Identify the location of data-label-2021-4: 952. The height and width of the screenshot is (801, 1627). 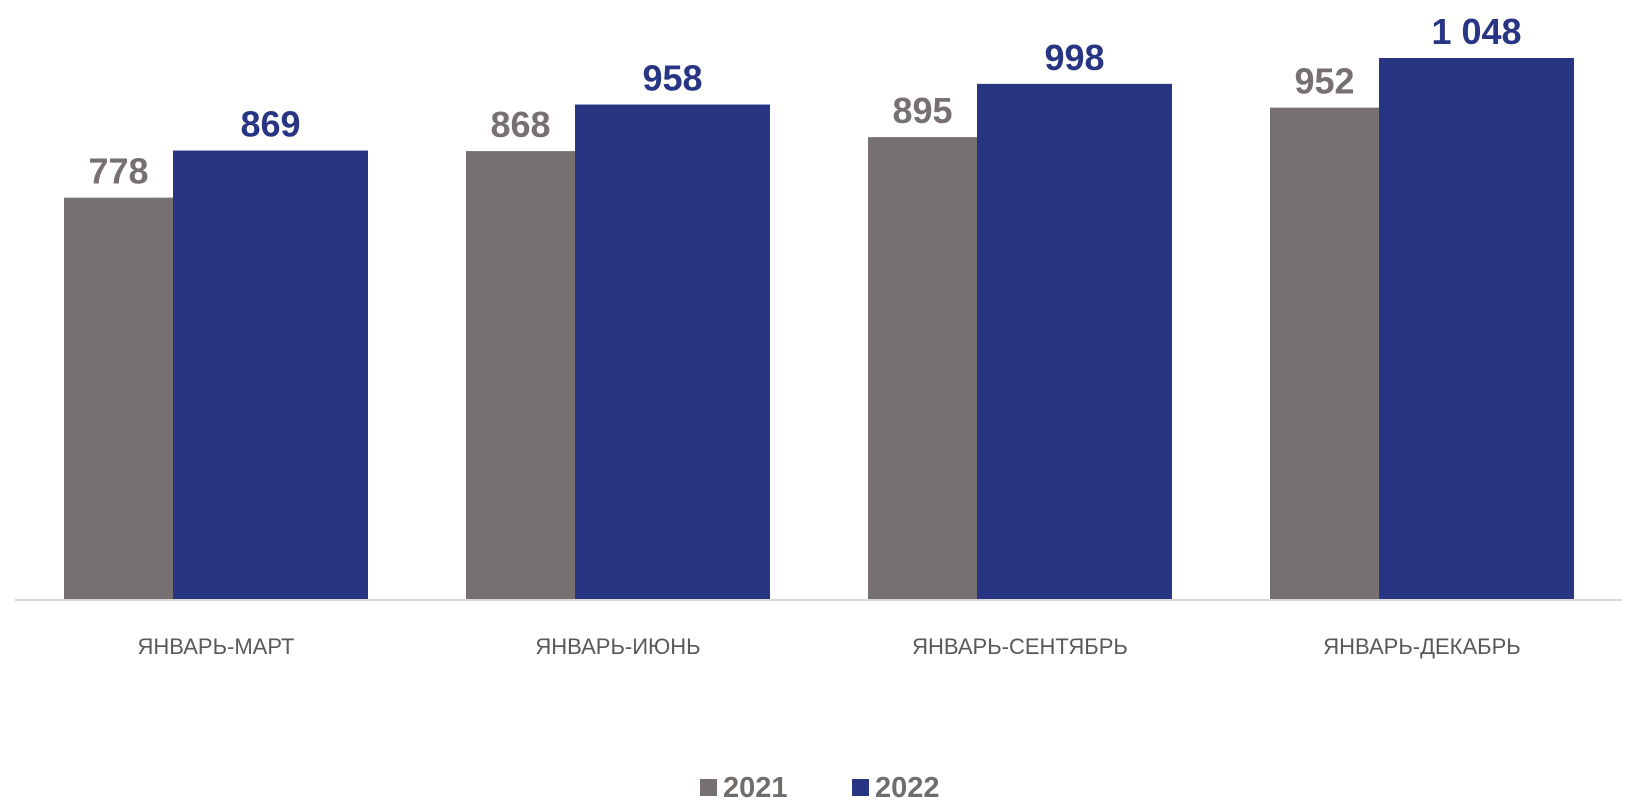
(1324, 81).